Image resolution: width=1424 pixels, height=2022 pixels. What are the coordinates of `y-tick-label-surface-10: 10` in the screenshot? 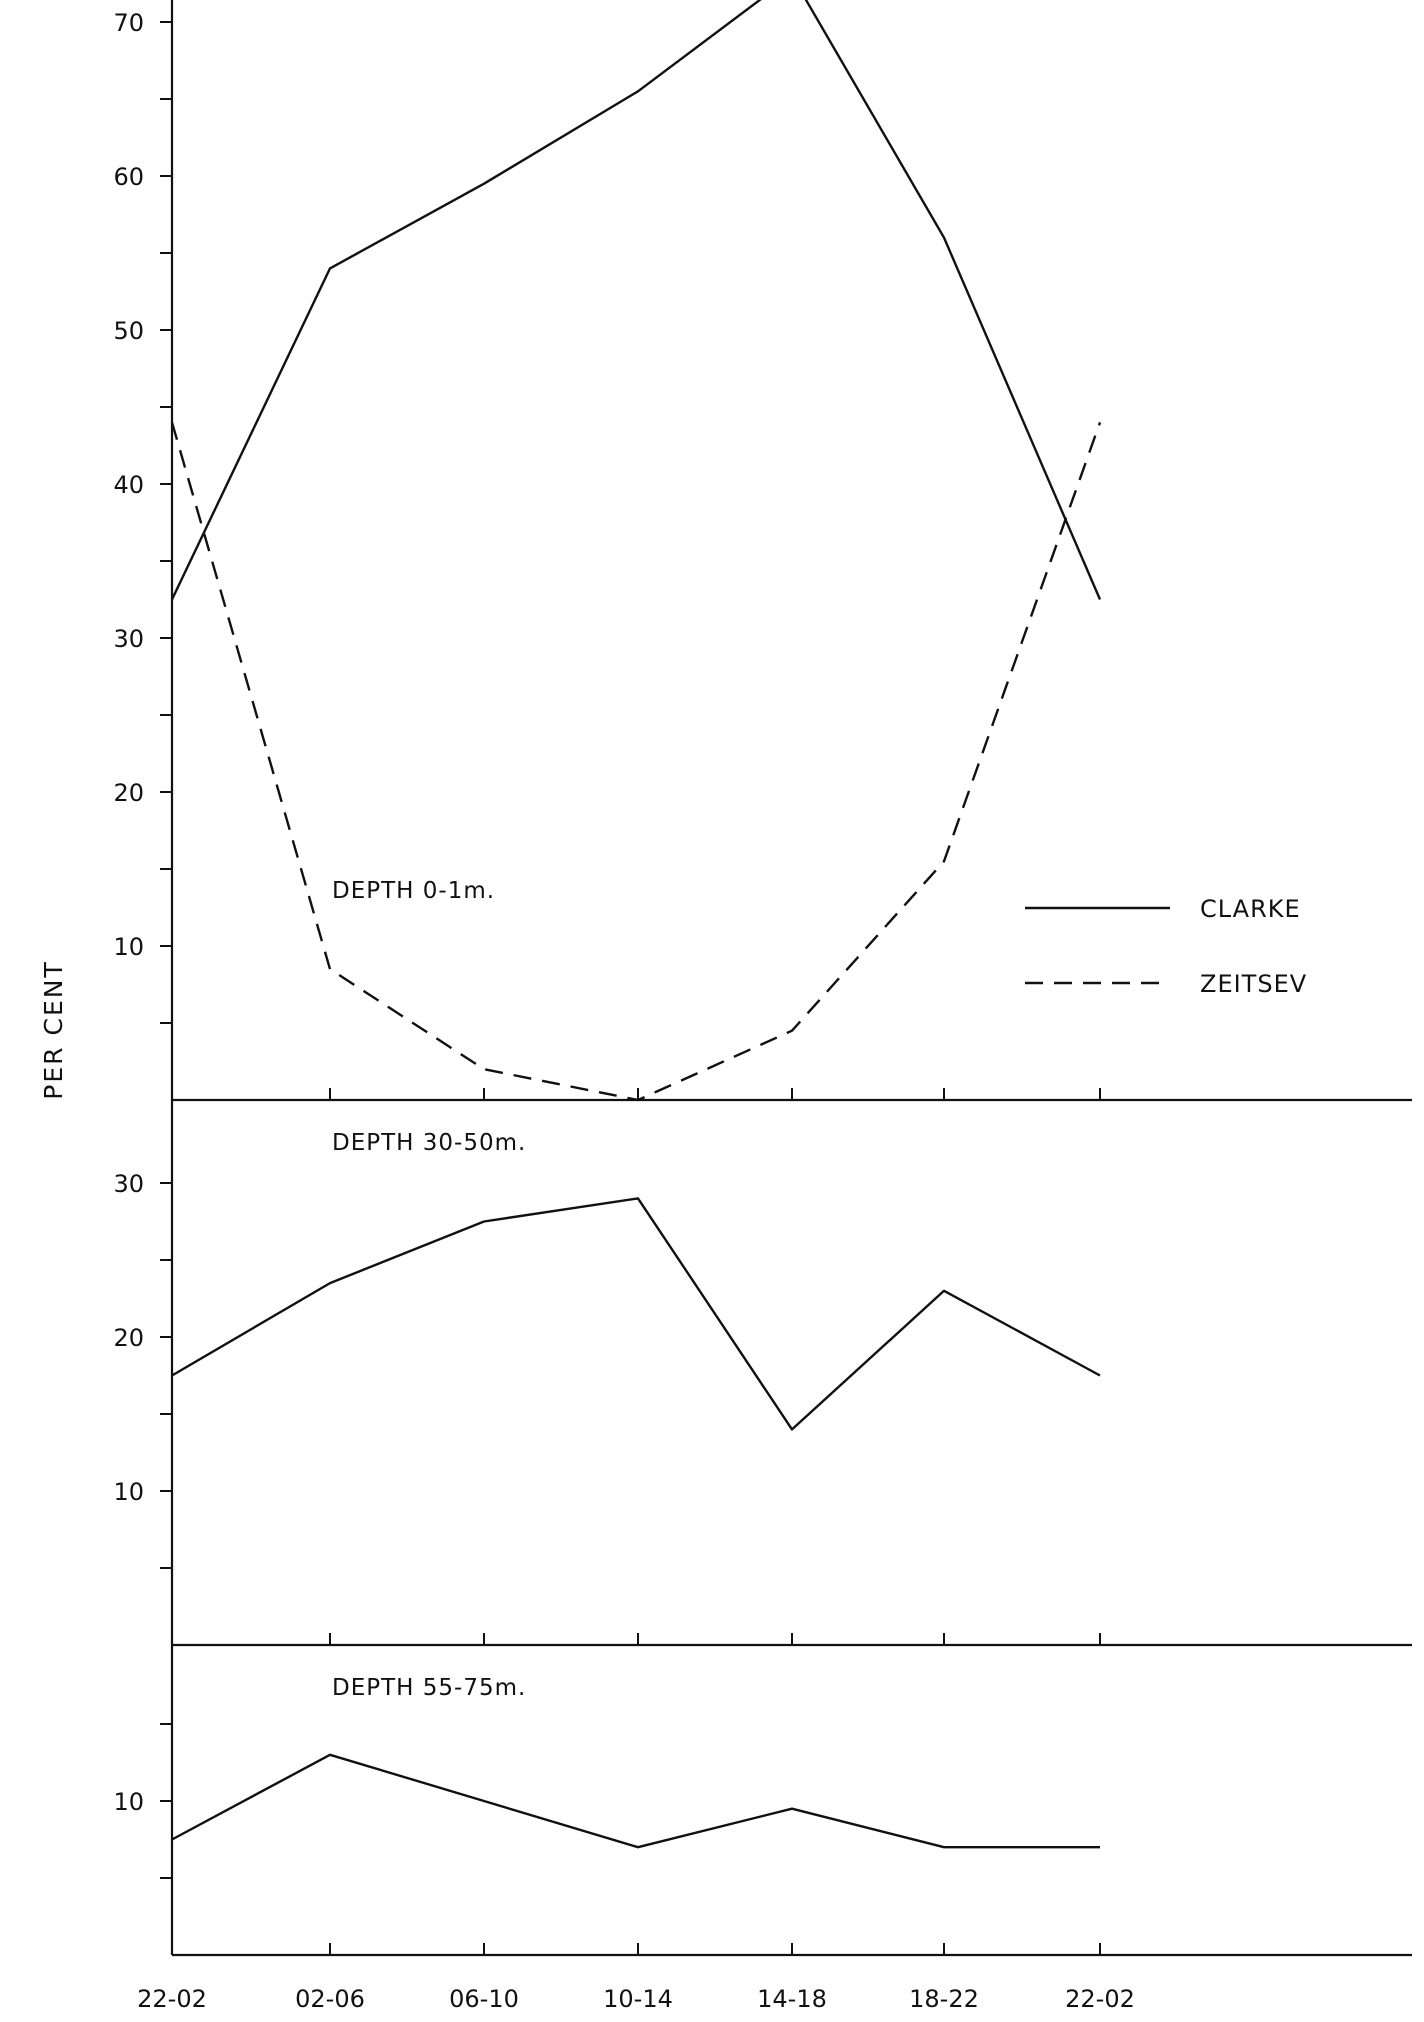 It's located at (128, 947).